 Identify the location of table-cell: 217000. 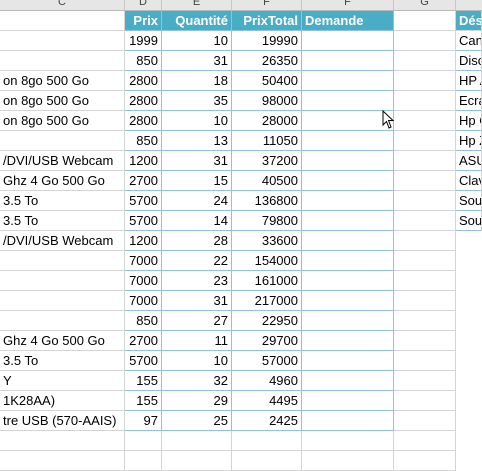
(267, 301).